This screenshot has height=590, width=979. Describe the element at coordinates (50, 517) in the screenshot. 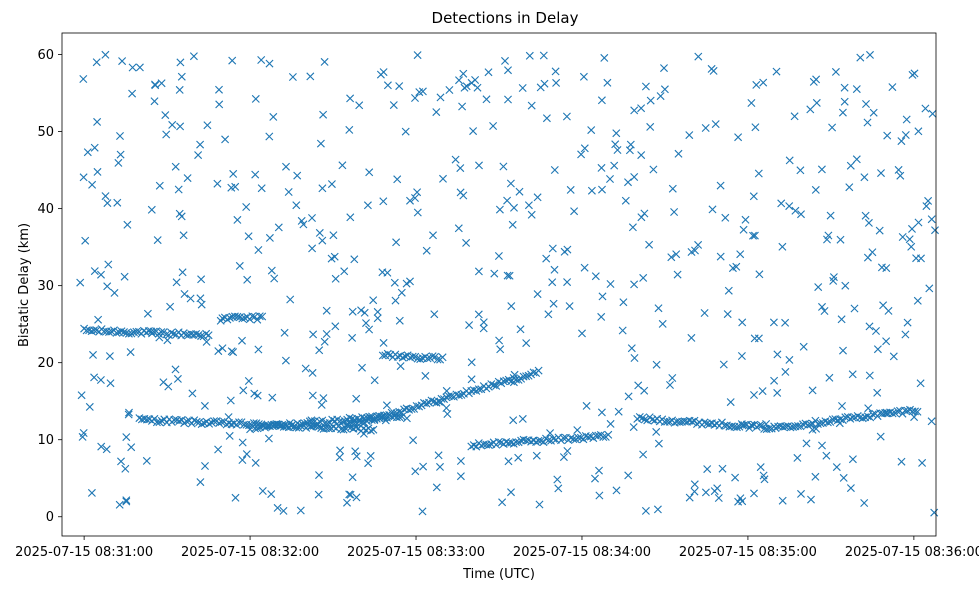

I see `y-tick-label: 0` at that location.